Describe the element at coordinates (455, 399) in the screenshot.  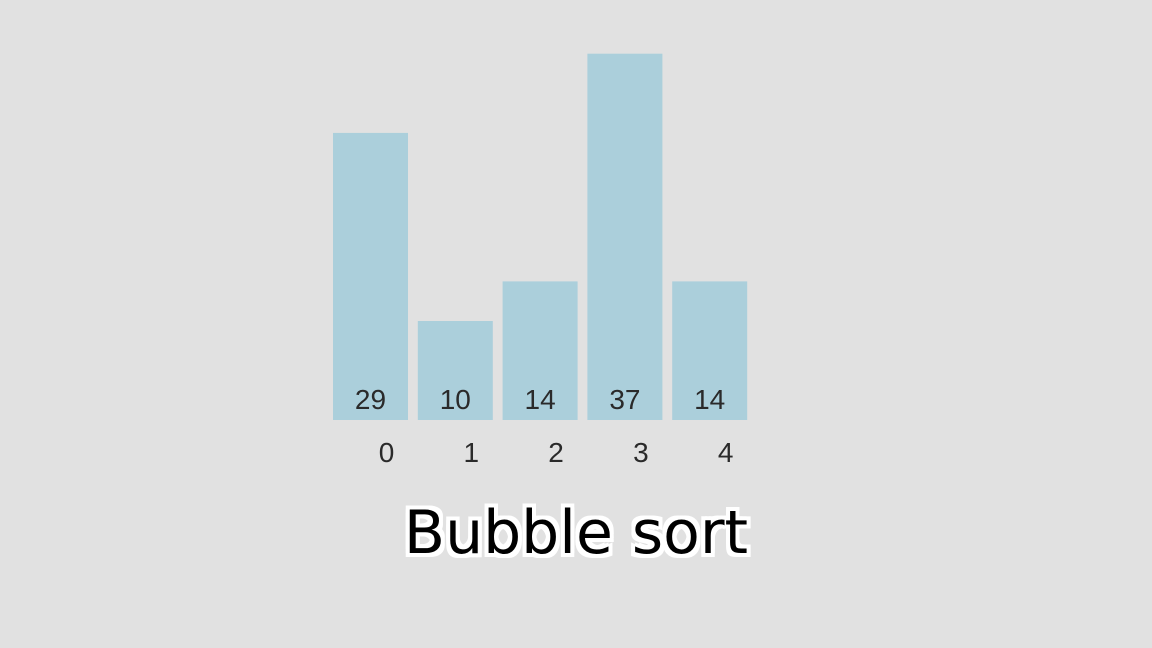
I see `bar-value-label: 10` at that location.